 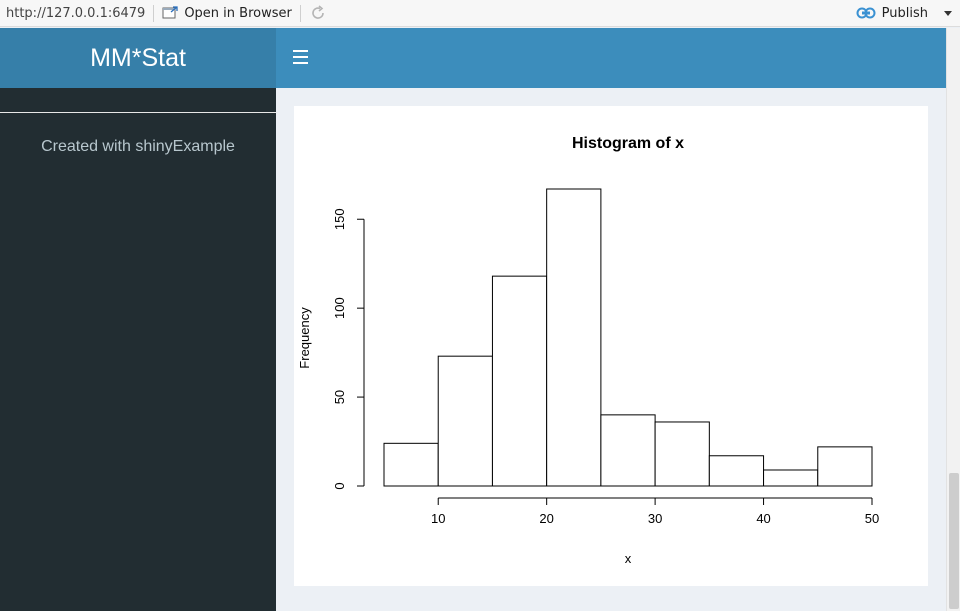 I want to click on publish-button: Publish, so click(x=908, y=13).